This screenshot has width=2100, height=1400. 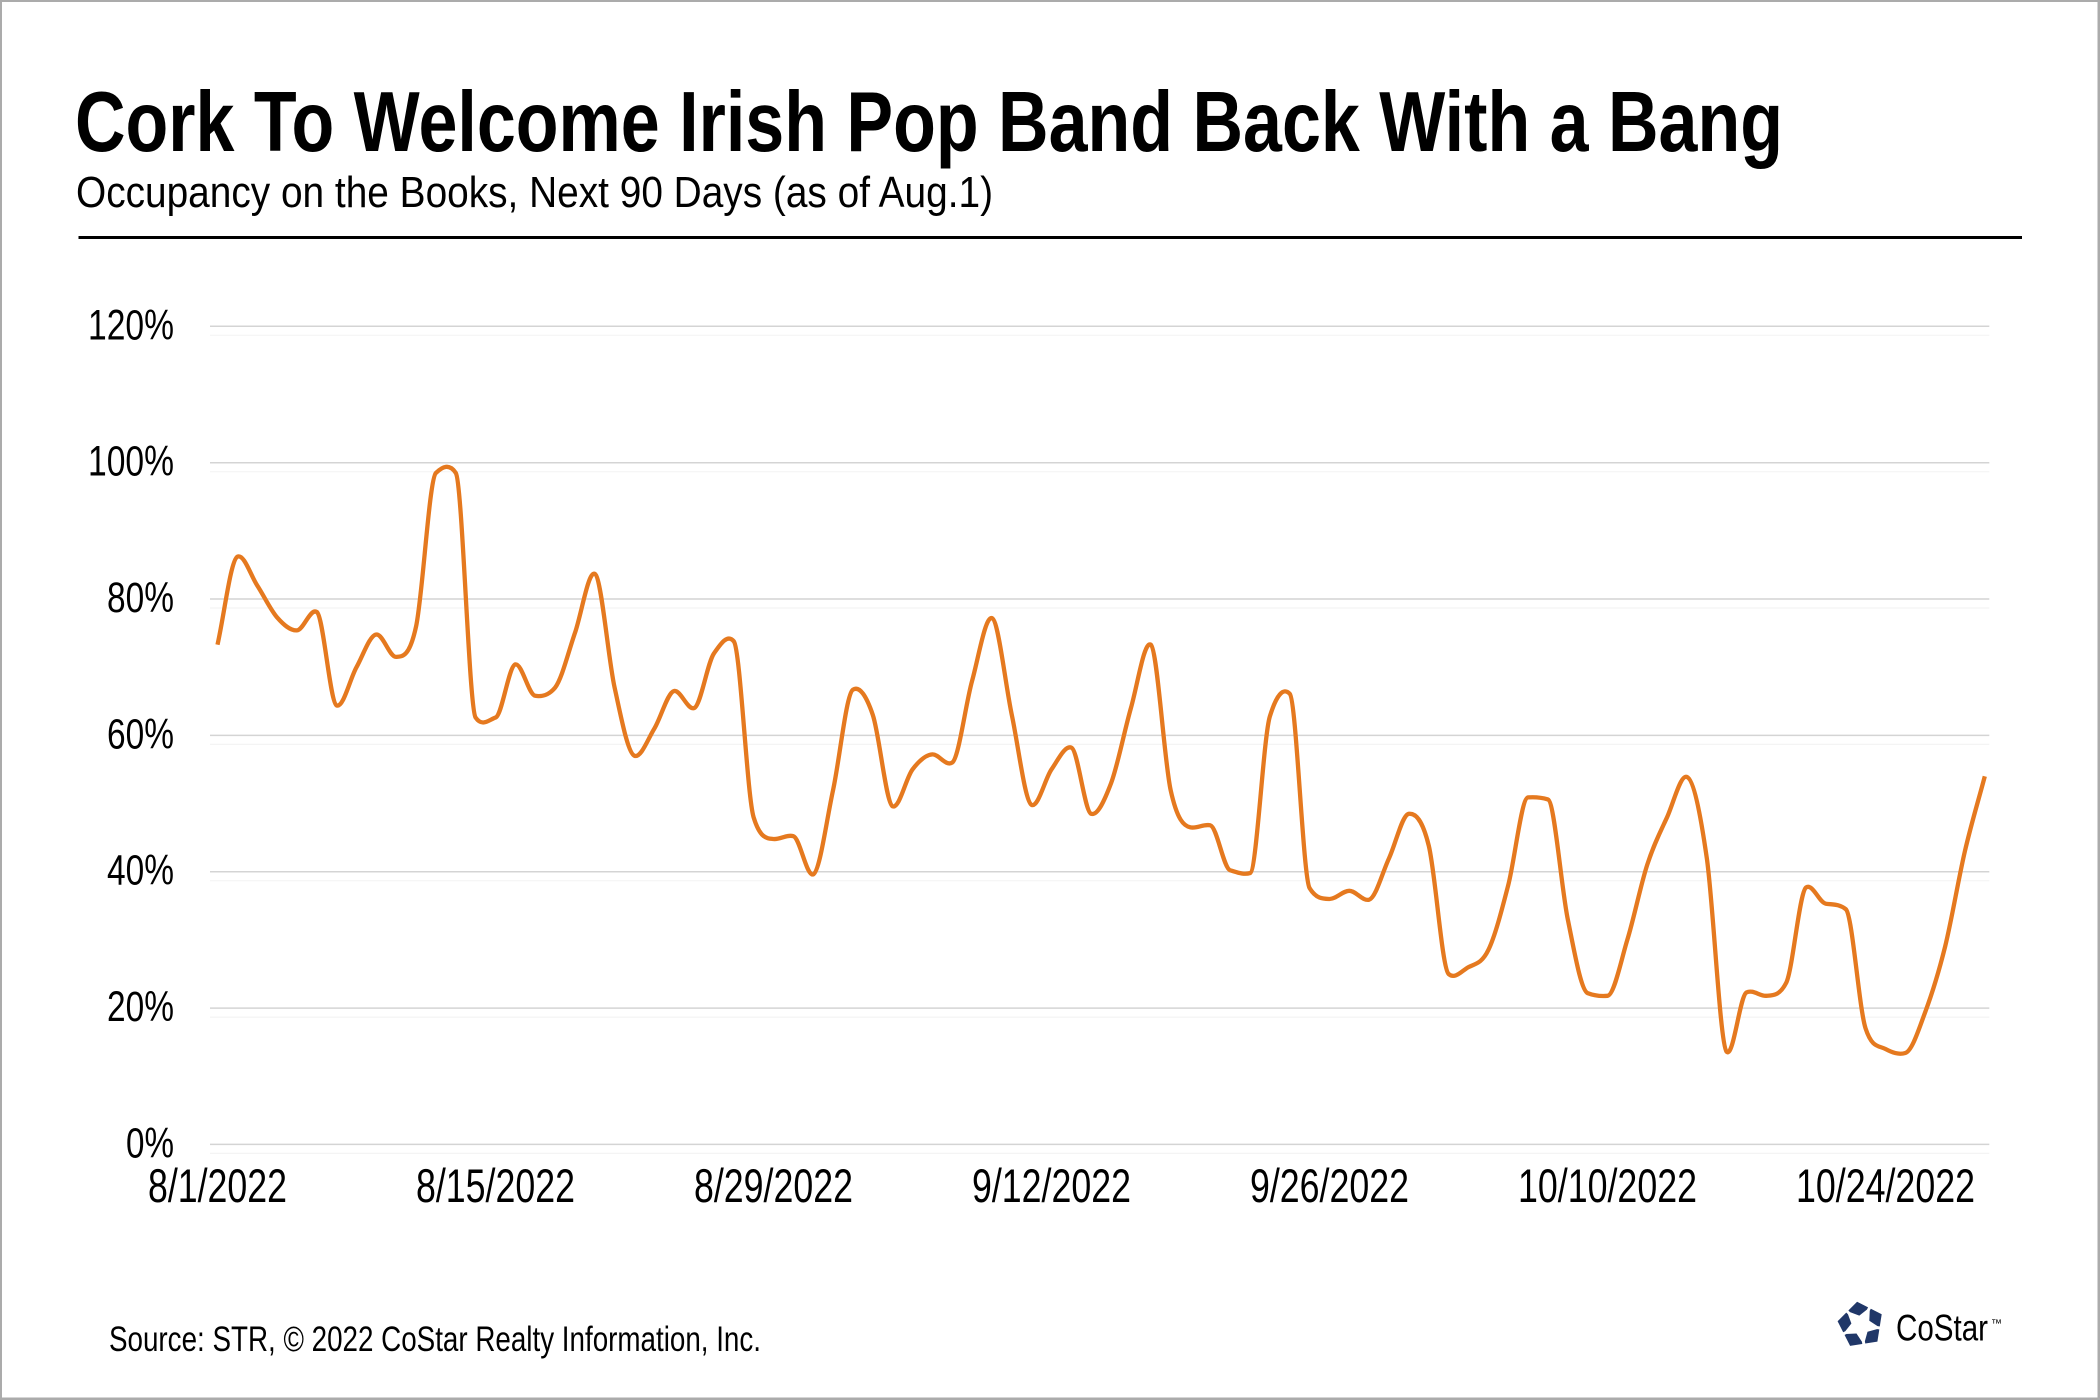 I want to click on svg-text: 8/15/2022, so click(x=495, y=1185).